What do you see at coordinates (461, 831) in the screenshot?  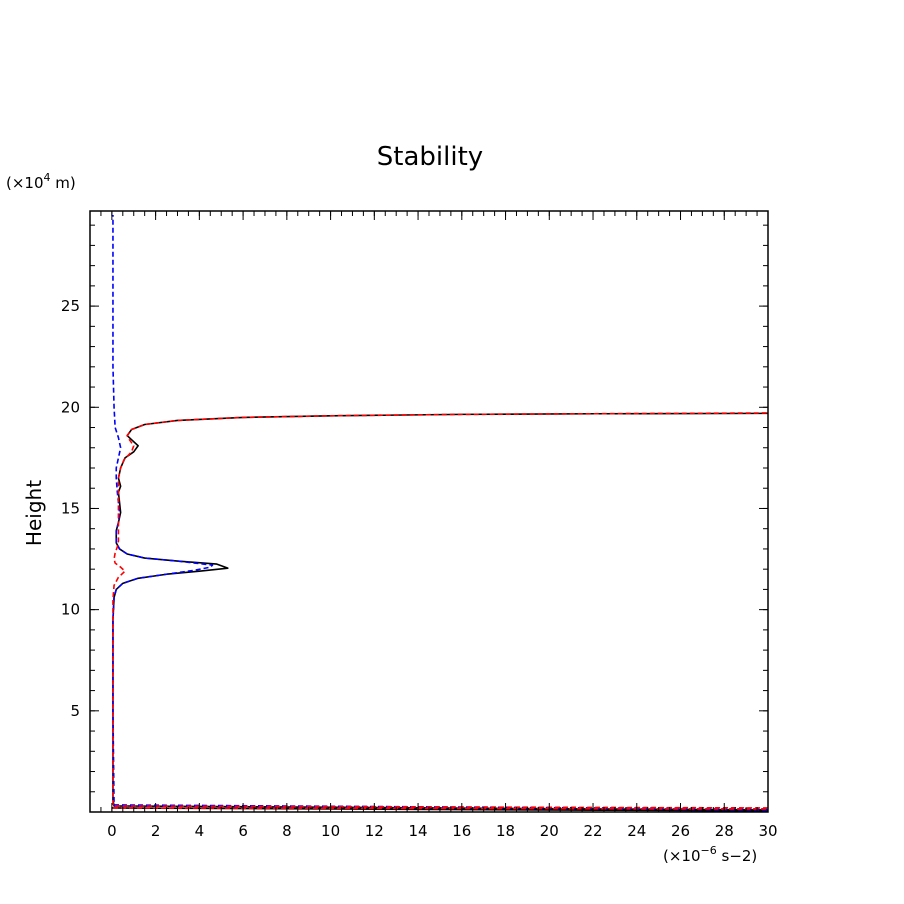 I see `x-tick-label: 16` at bounding box center [461, 831].